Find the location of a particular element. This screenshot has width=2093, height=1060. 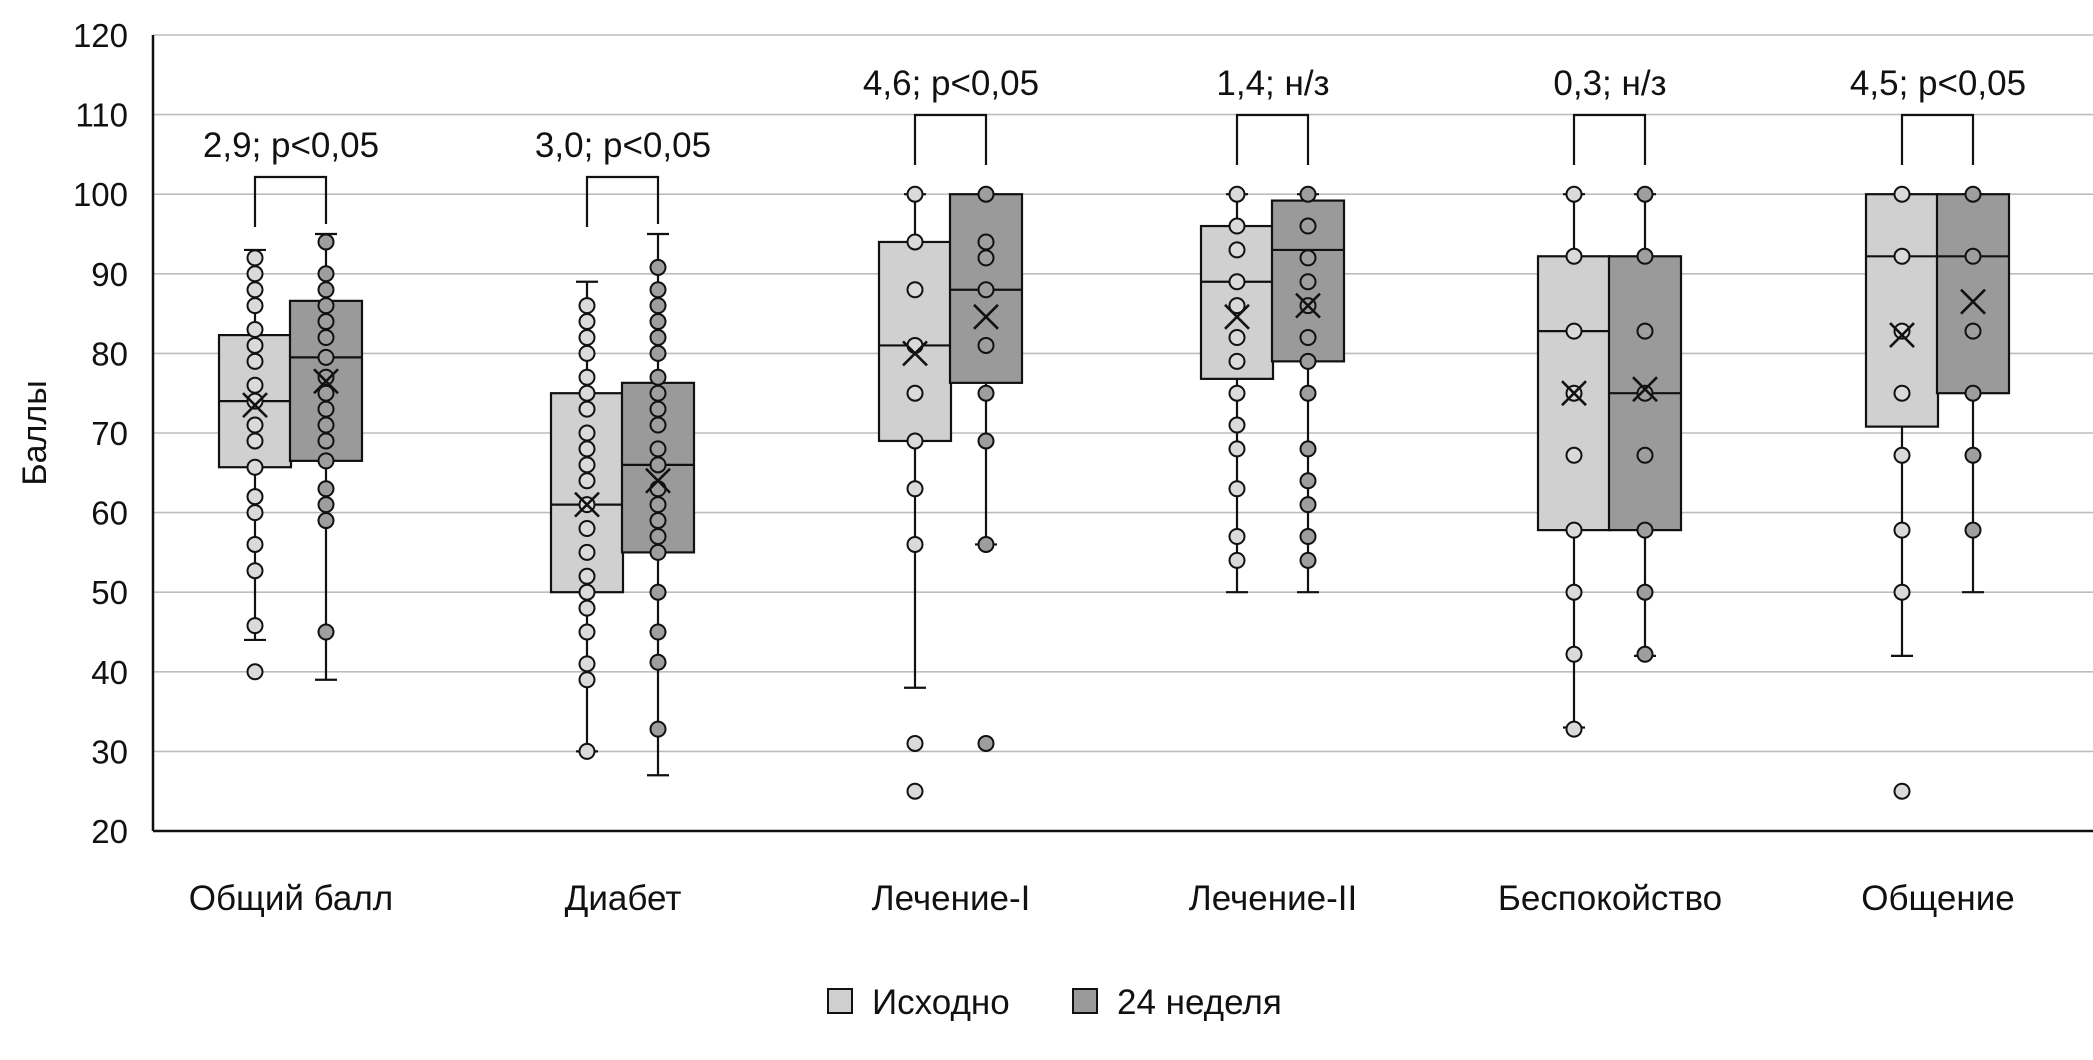

legend-item-week24-label: 24 неделя is located at coordinates (1199, 1002).